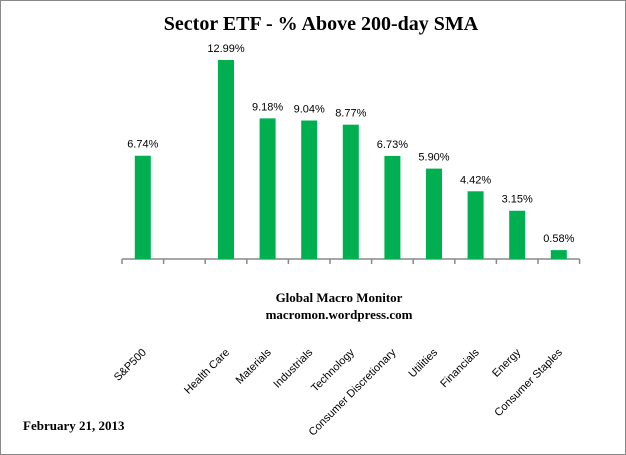  I want to click on data-label: 3.15%, so click(517, 200).